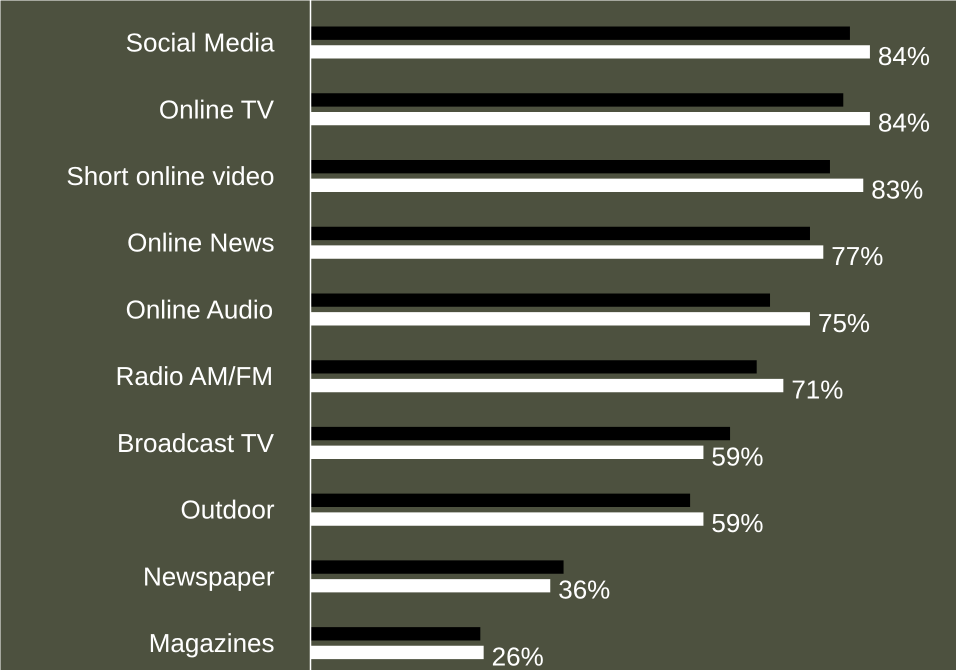 The width and height of the screenshot is (956, 670). What do you see at coordinates (201, 243) in the screenshot?
I see `y-tick-label: Online News` at bounding box center [201, 243].